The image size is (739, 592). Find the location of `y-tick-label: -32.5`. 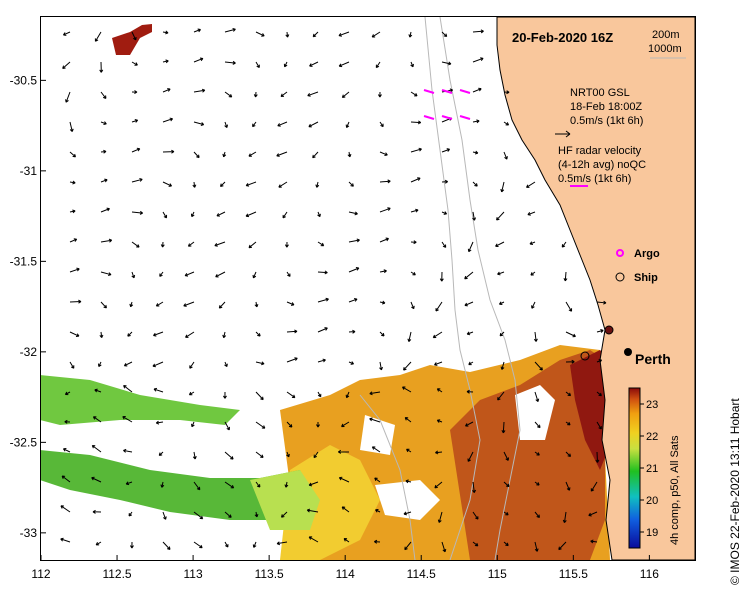

y-tick-label: -32.5 is located at coordinates (24, 442).